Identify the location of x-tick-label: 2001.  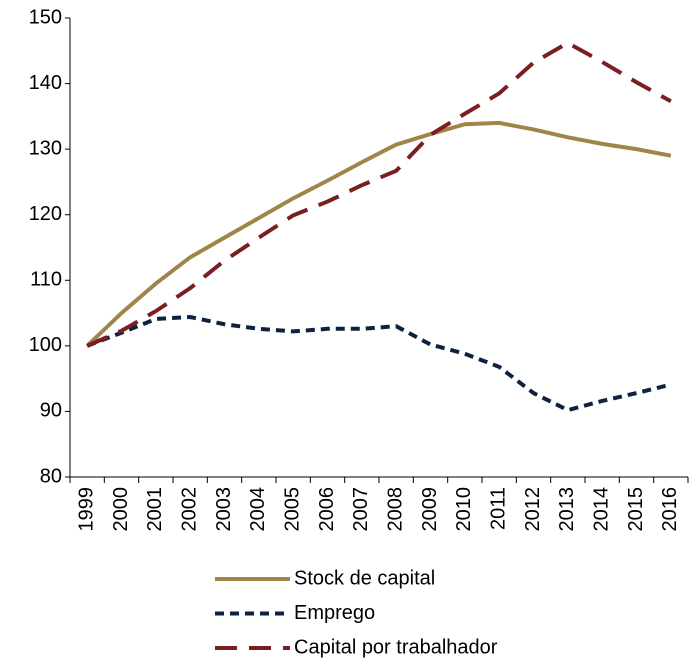
(155, 509).